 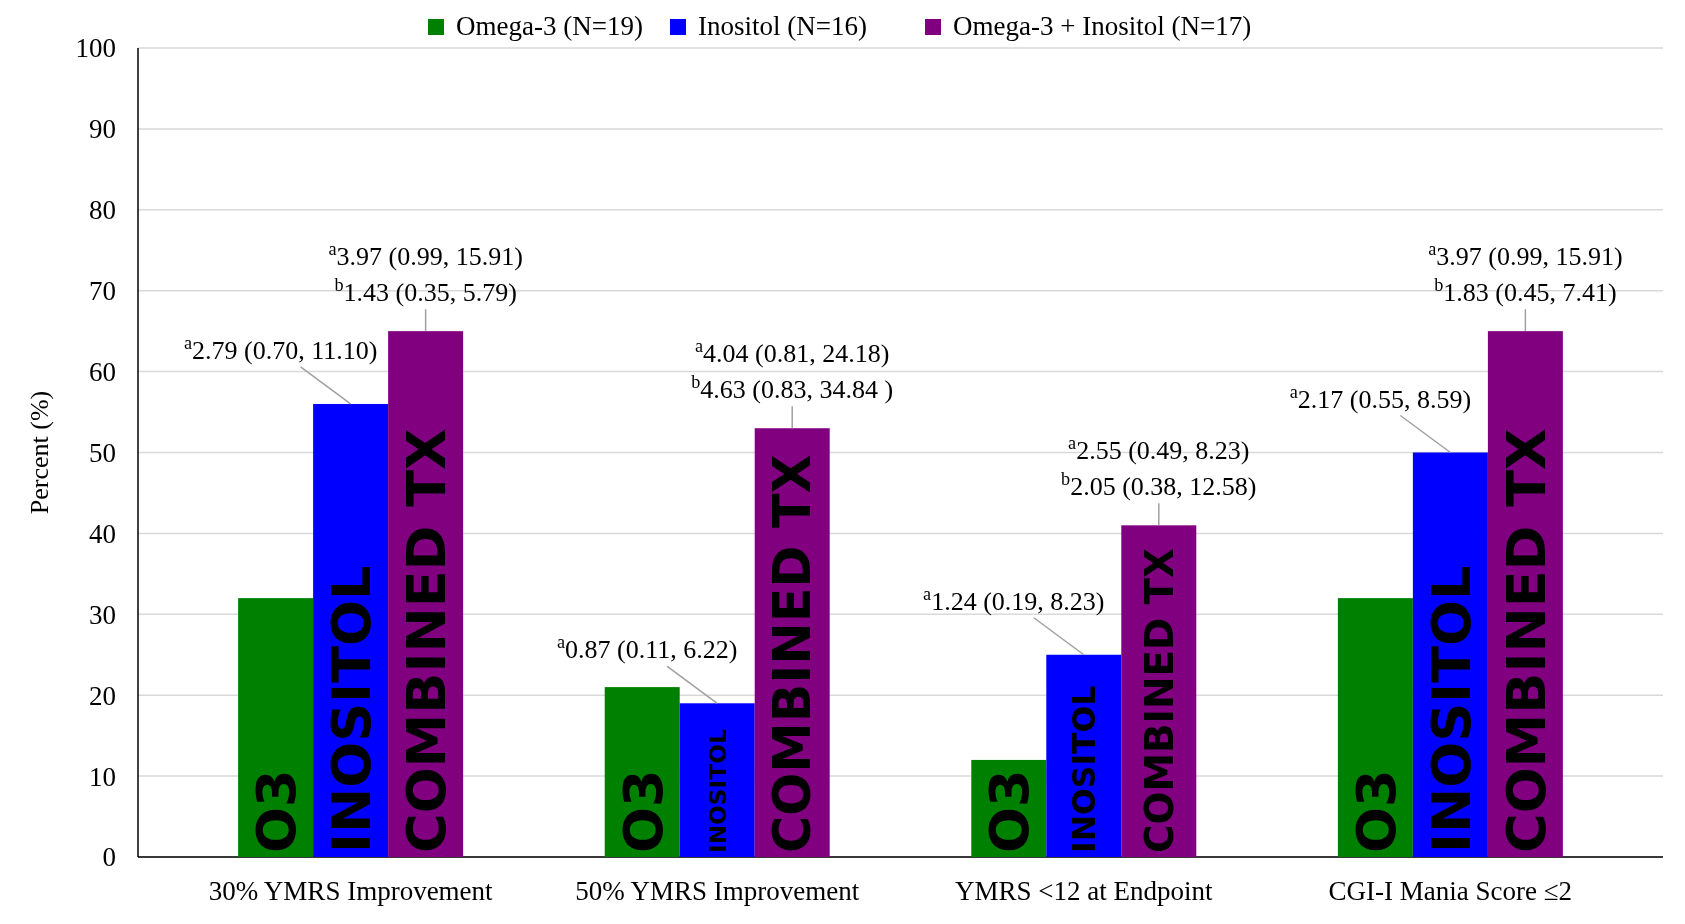 I want to click on data-label: $^{a}$2.55 (0.49, 8.23) $^{b}$2.05 (0.38, 12.58), so click(x=1159, y=467).